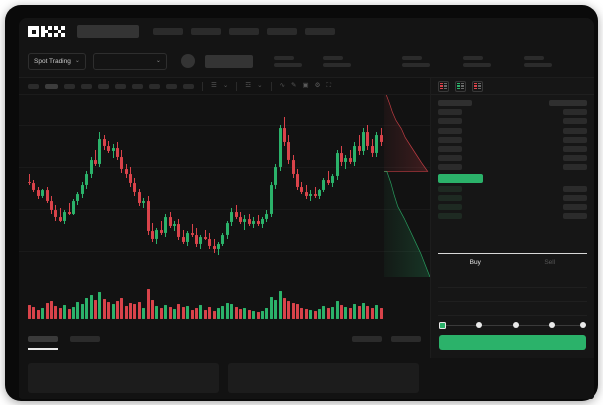  Describe the element at coordinates (460, 86) in the screenshot. I see `orderbook-mode-bids` at that location.